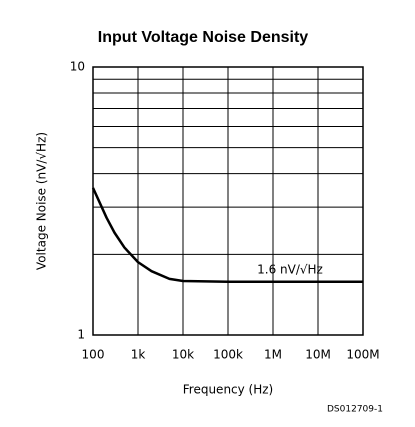 This screenshot has width=415, height=427. Describe the element at coordinates (227, 235) in the screenshot. I see `data-line` at that location.